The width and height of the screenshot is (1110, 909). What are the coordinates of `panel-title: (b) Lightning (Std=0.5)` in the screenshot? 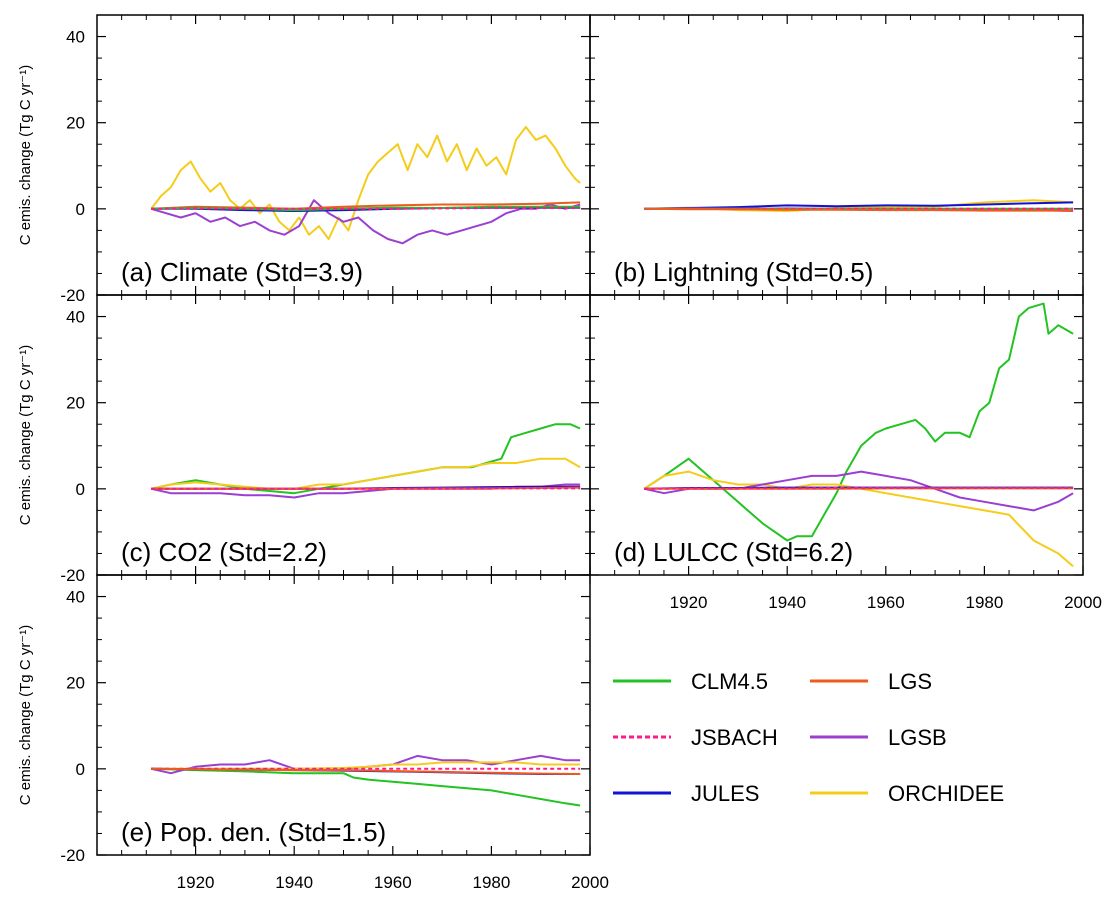 It's located at (743, 272).